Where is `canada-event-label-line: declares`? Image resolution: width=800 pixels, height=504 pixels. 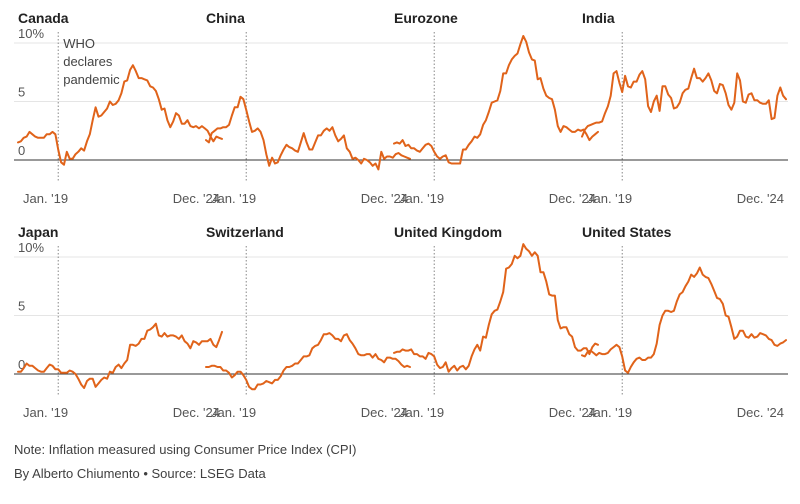 canada-event-label-line: declares is located at coordinates (88, 61).